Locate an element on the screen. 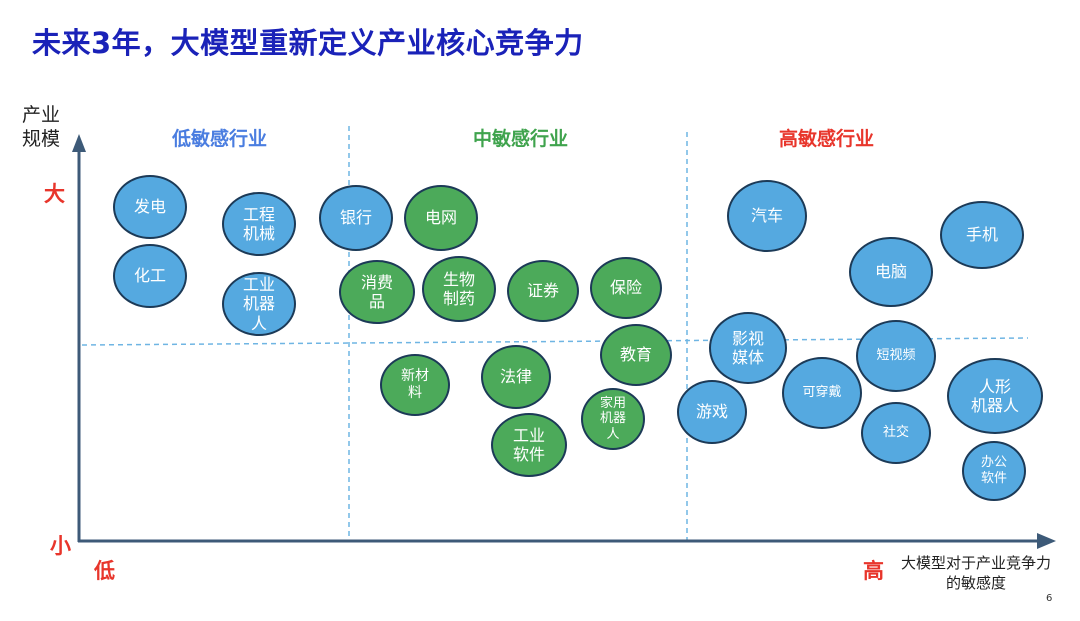 The height and width of the screenshot is (621, 1080). y-tick-low: 小 is located at coordinates (60, 546).